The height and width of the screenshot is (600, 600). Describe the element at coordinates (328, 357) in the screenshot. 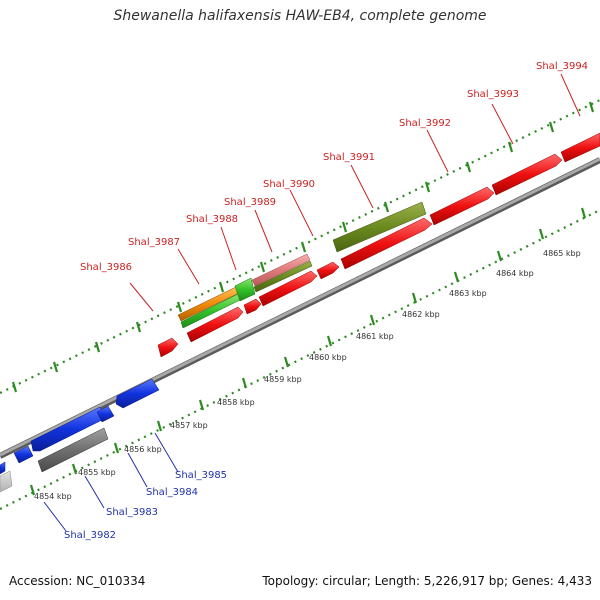

I see `scale-label: 4860 kbp` at that location.